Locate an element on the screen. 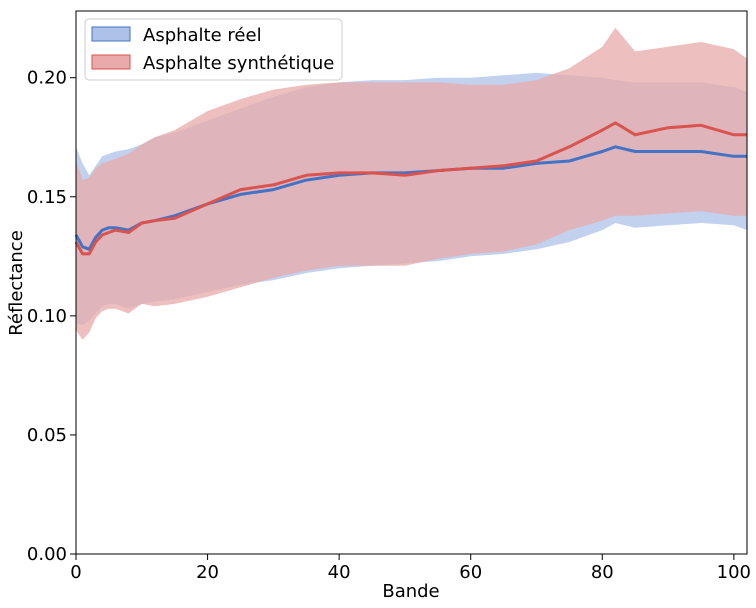  x-tick-label: 20 is located at coordinates (207, 572).